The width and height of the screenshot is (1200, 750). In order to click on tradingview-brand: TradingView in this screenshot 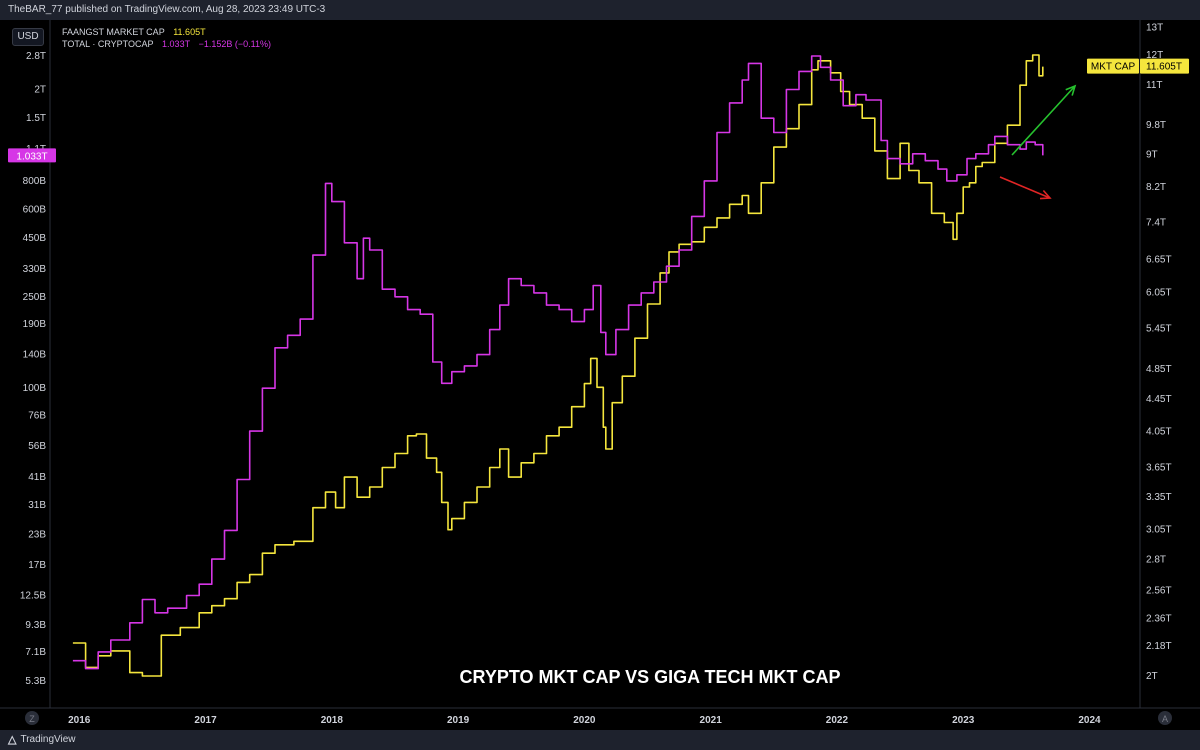, I will do `click(48, 739)`.